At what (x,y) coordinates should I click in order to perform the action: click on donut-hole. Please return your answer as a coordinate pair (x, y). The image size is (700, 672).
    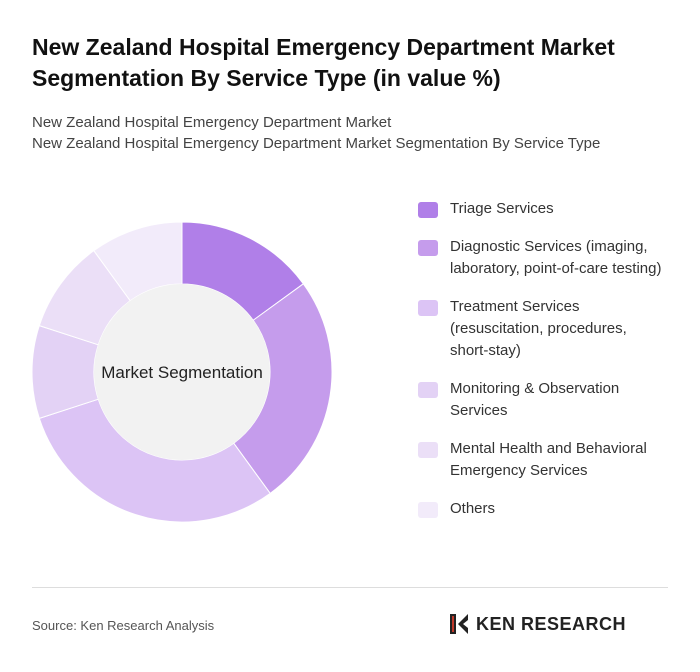
    Looking at the image, I should click on (182, 372).